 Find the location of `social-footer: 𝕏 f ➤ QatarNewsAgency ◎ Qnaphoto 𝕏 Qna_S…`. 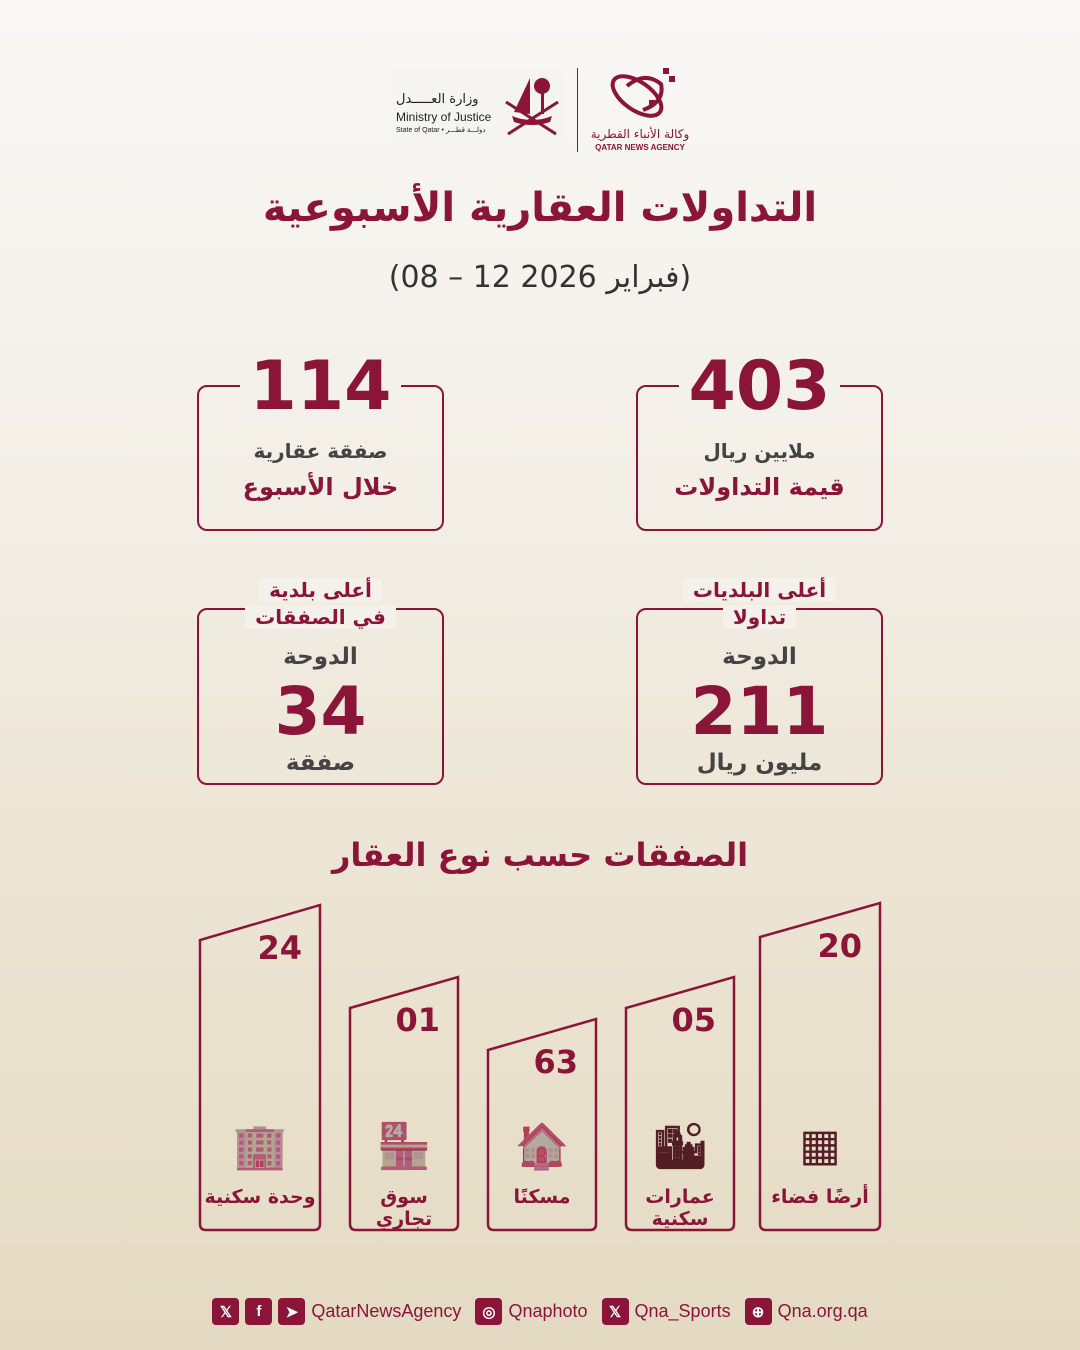

social-footer: 𝕏 f ➤ QatarNewsAgency ◎ Qnaphoto 𝕏 Qna_S… is located at coordinates (540, 1311).